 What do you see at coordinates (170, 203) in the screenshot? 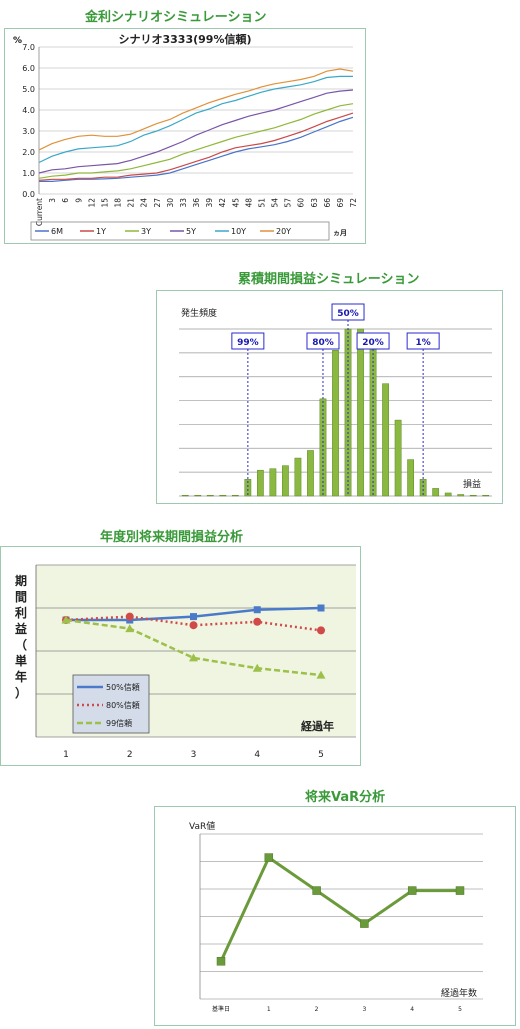
I see `chart1-xtick: 30` at bounding box center [170, 203].